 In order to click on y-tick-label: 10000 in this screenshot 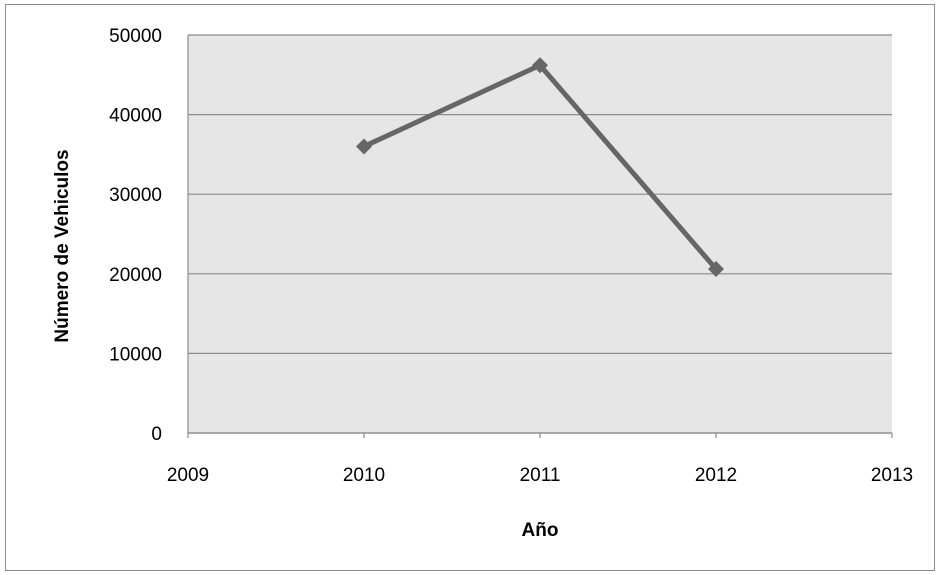, I will do `click(135, 354)`.